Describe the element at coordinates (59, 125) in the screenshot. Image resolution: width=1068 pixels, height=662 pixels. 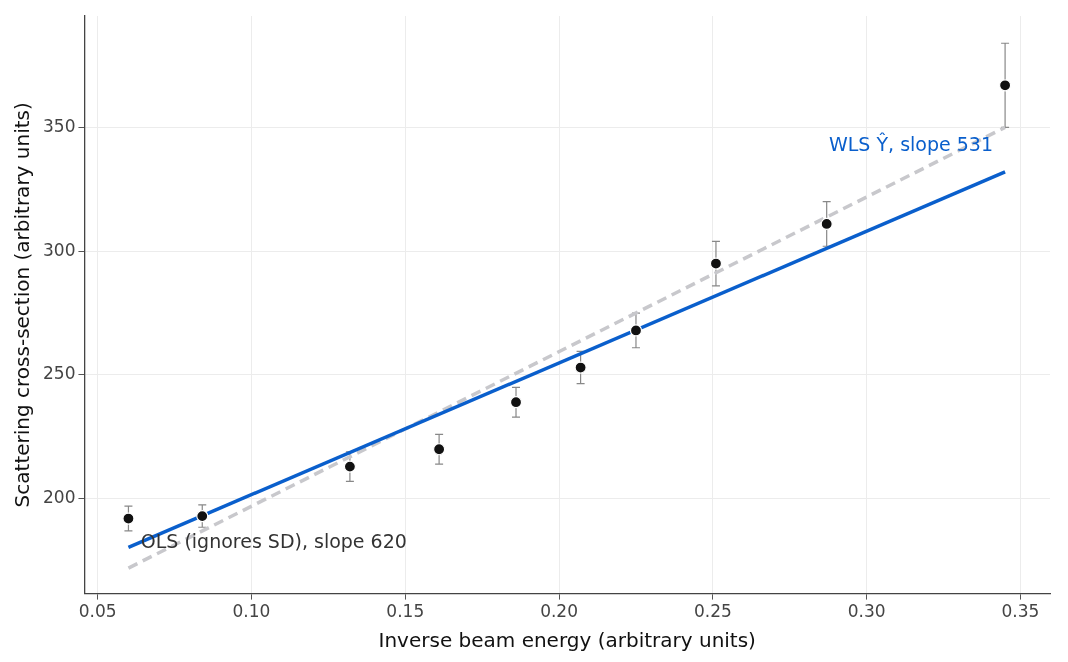
I see `y-tick-label: 350` at that location.